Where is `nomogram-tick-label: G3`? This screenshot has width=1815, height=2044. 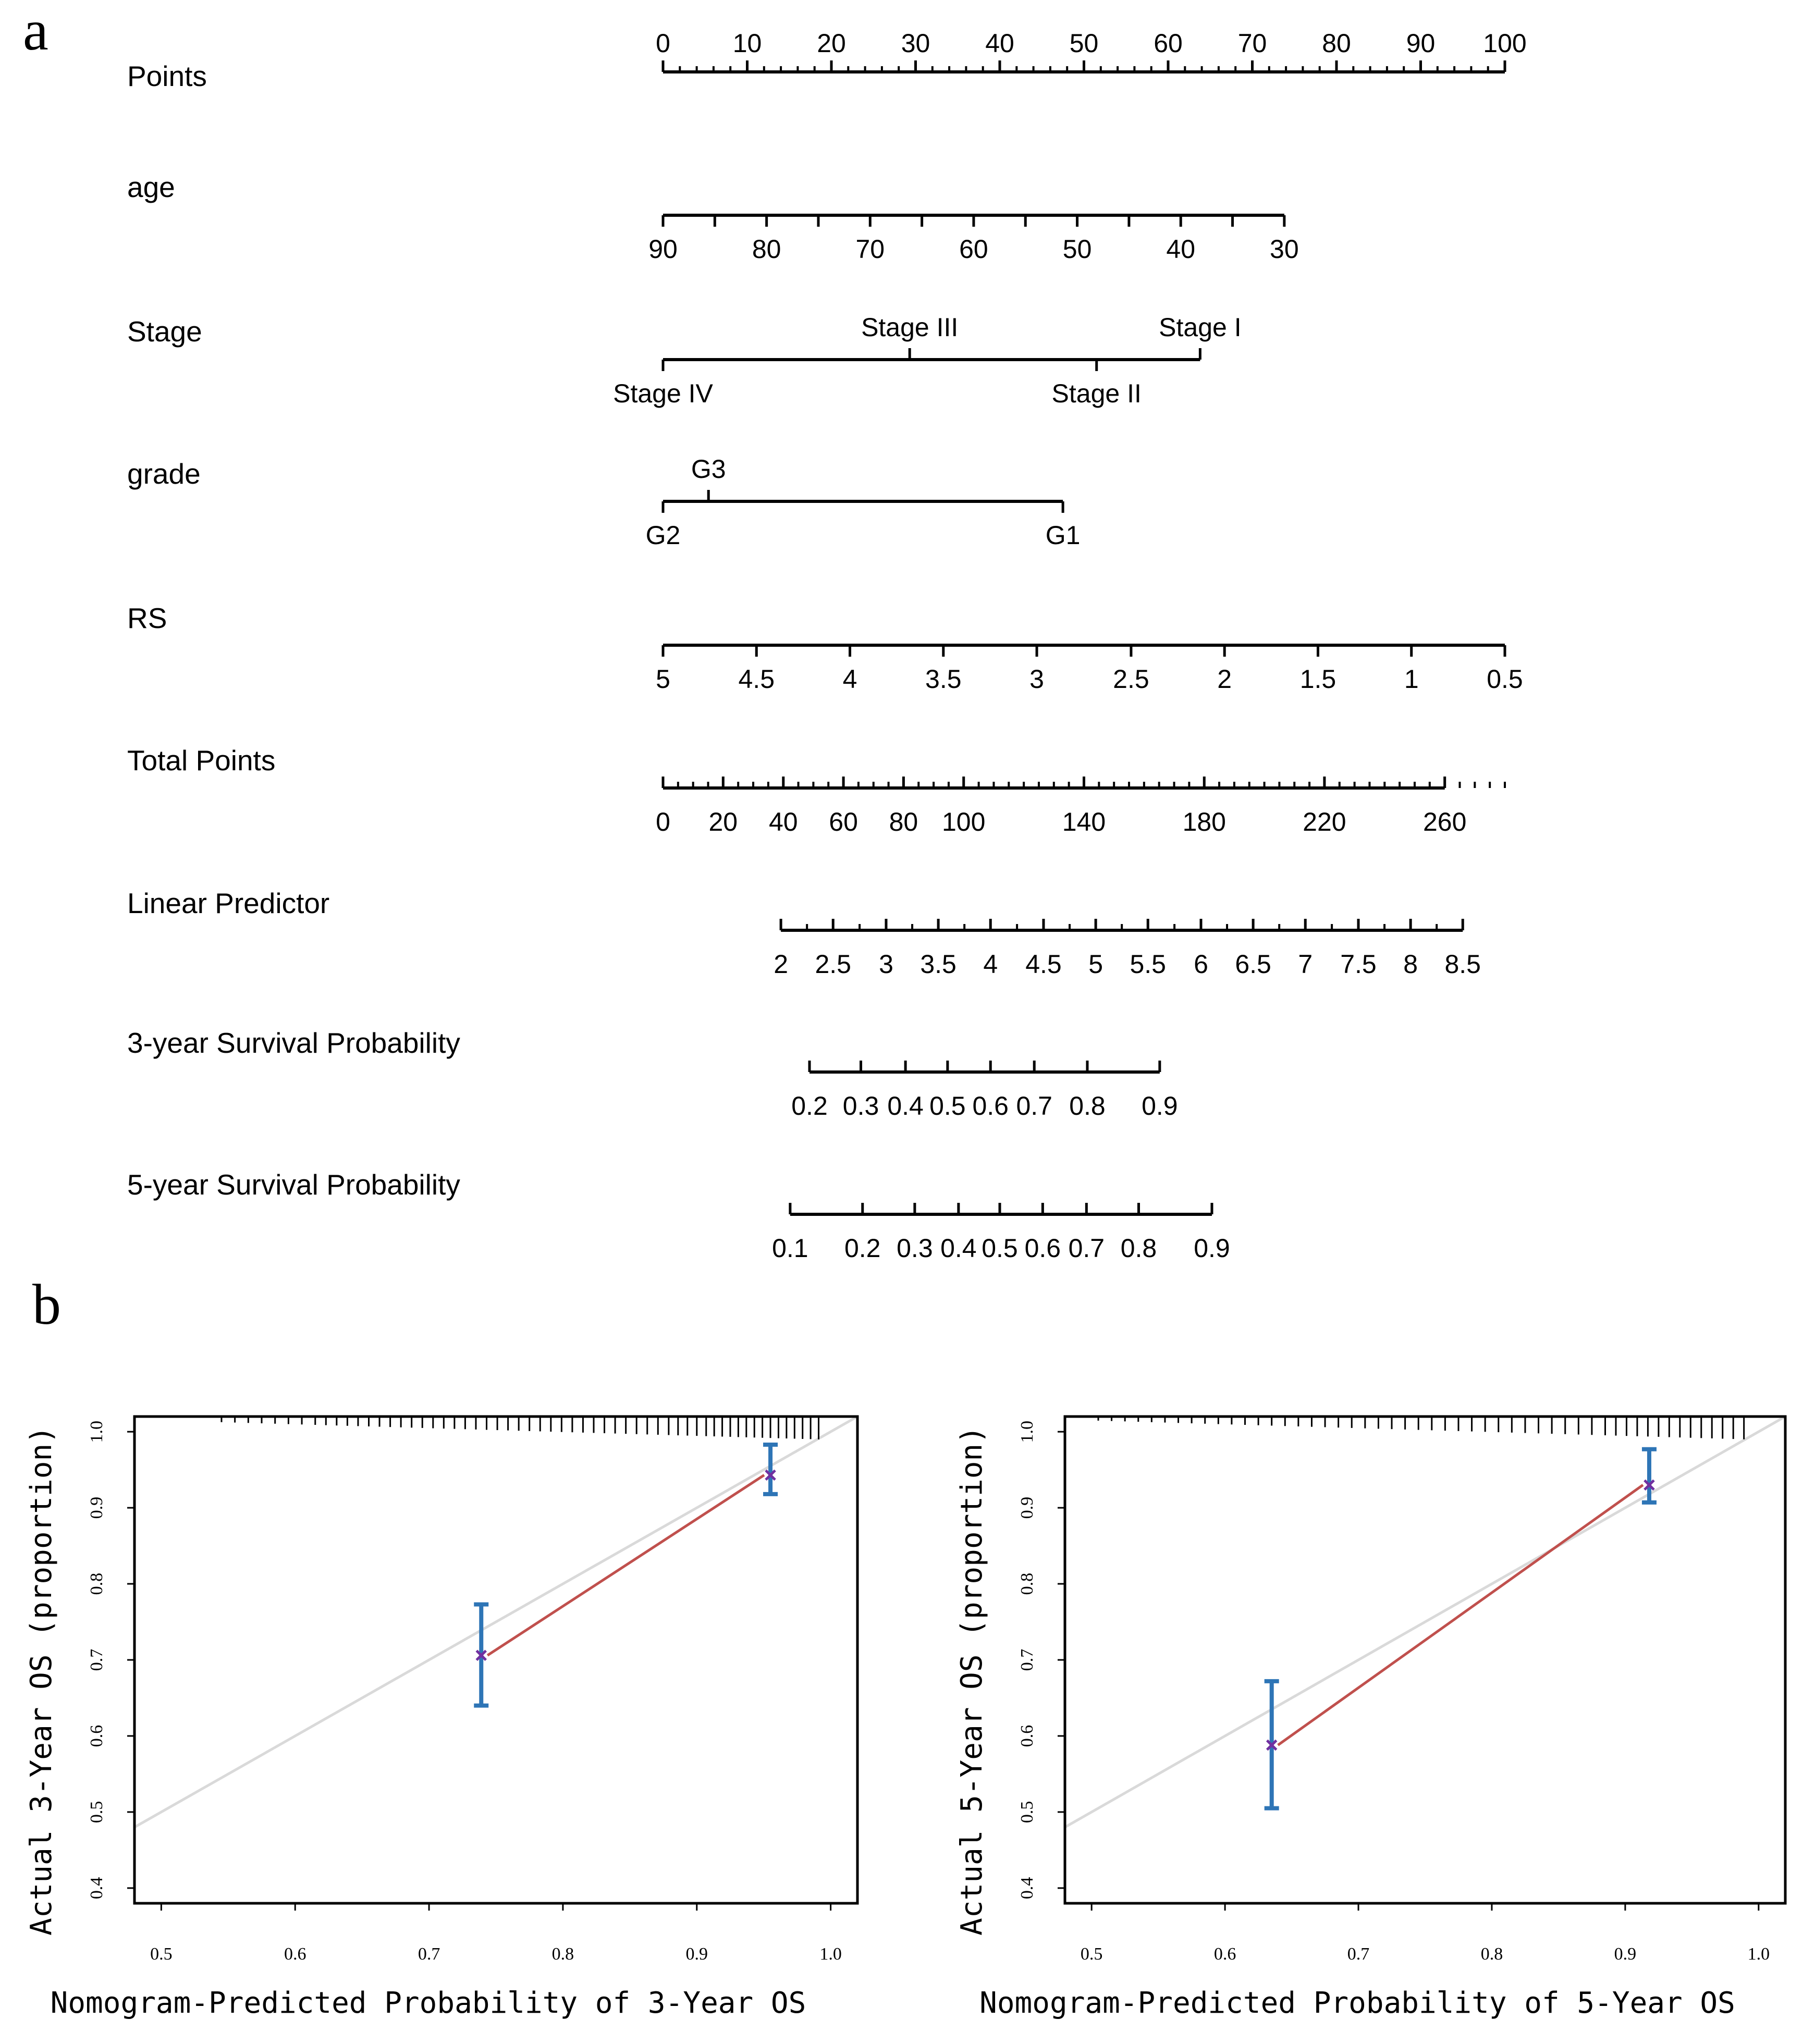 nomogram-tick-label: G3 is located at coordinates (708, 469).